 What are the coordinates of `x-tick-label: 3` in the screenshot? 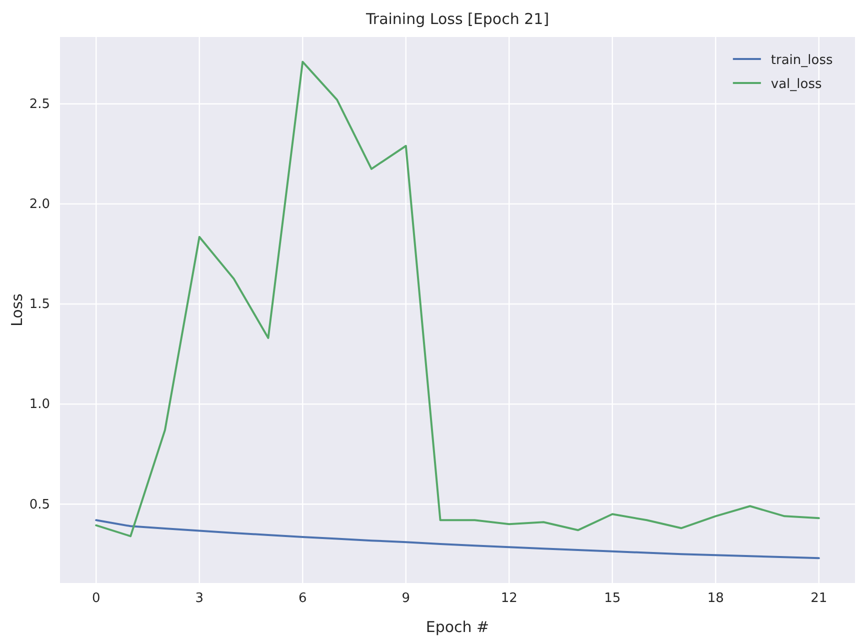 It's located at (199, 598).